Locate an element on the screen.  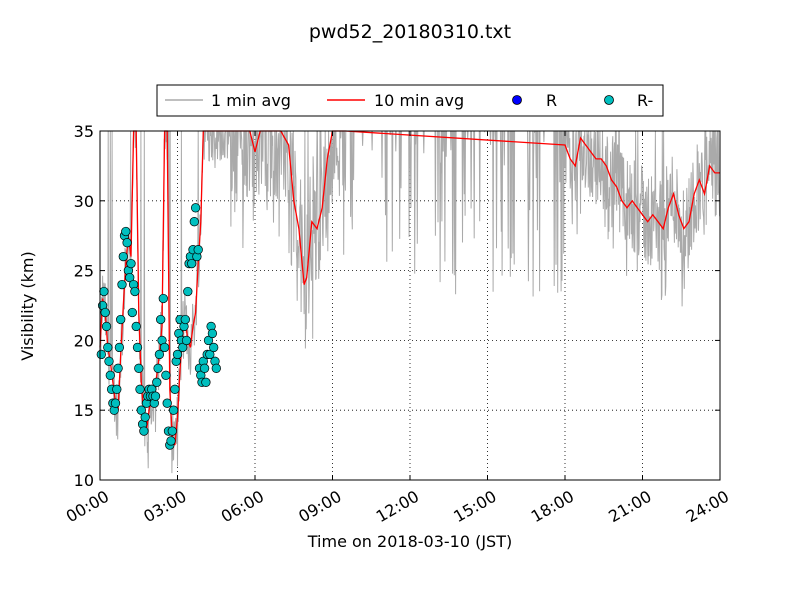
legend-rminus-marker is located at coordinates (609, 100).